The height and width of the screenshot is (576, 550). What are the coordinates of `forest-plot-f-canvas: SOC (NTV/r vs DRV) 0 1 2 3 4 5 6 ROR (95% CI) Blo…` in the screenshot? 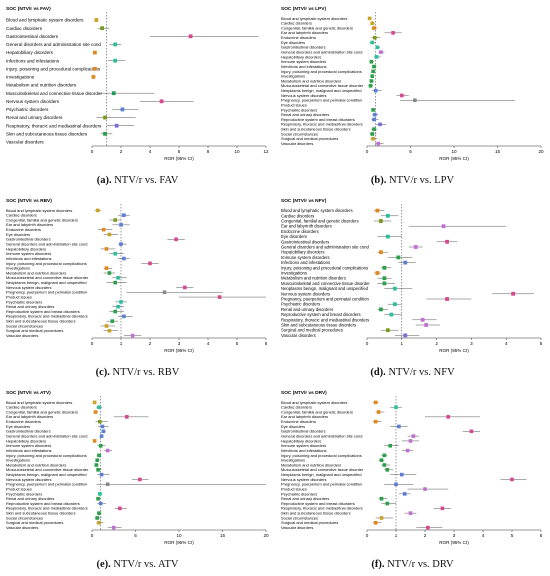 It's located at (412, 467).